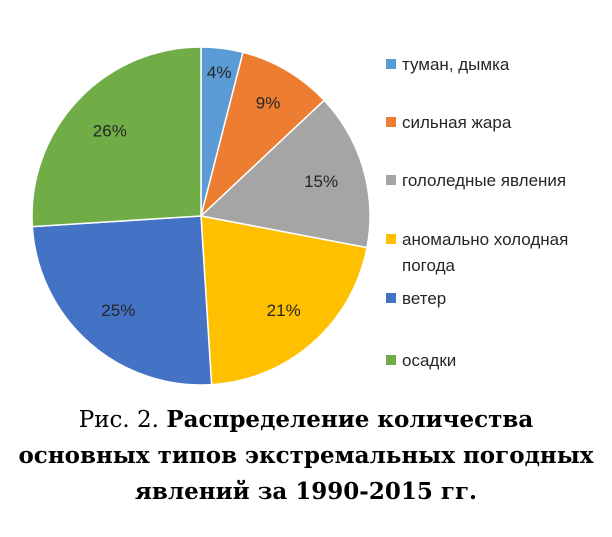  Describe the element at coordinates (457, 122) in the screenshot. I see `legend-label-2: сильная жара` at that location.